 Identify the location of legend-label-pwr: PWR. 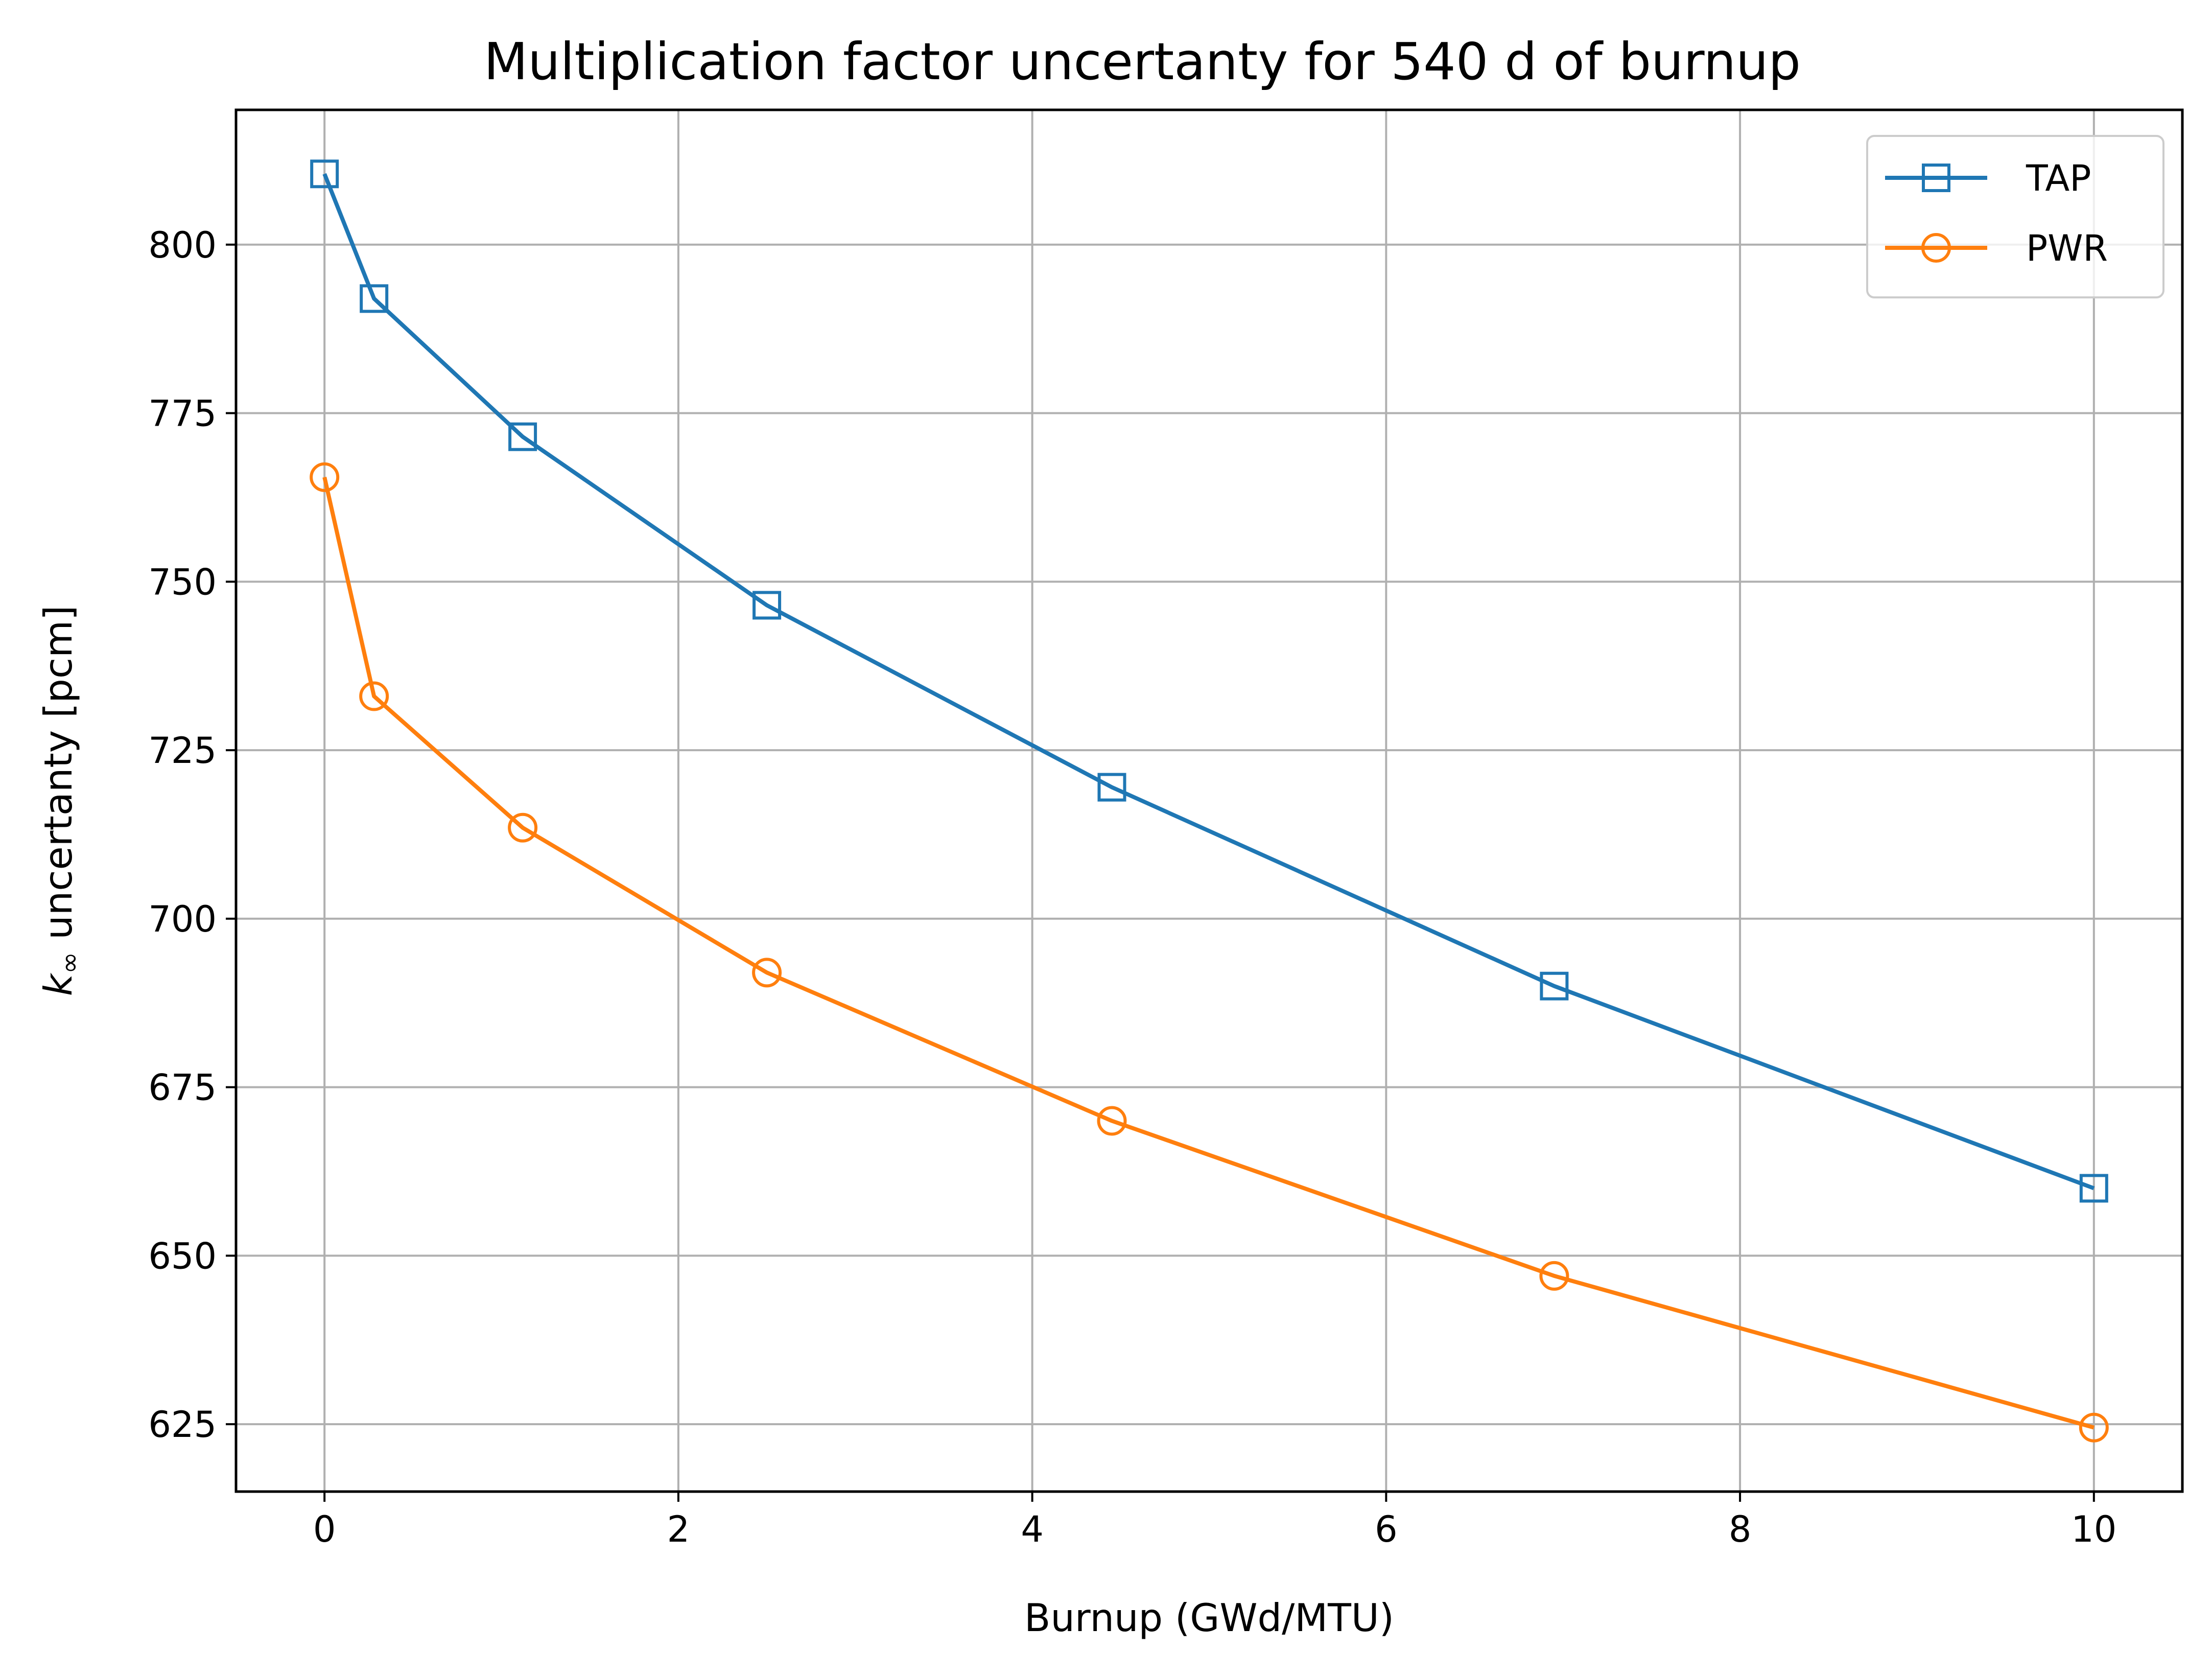
(2067, 248).